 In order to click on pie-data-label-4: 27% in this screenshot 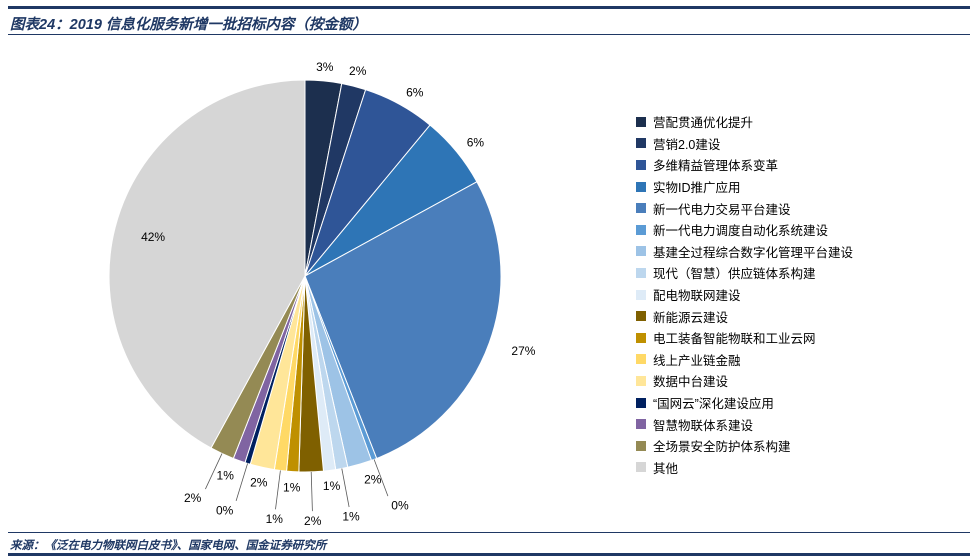, I will do `click(523, 351)`.